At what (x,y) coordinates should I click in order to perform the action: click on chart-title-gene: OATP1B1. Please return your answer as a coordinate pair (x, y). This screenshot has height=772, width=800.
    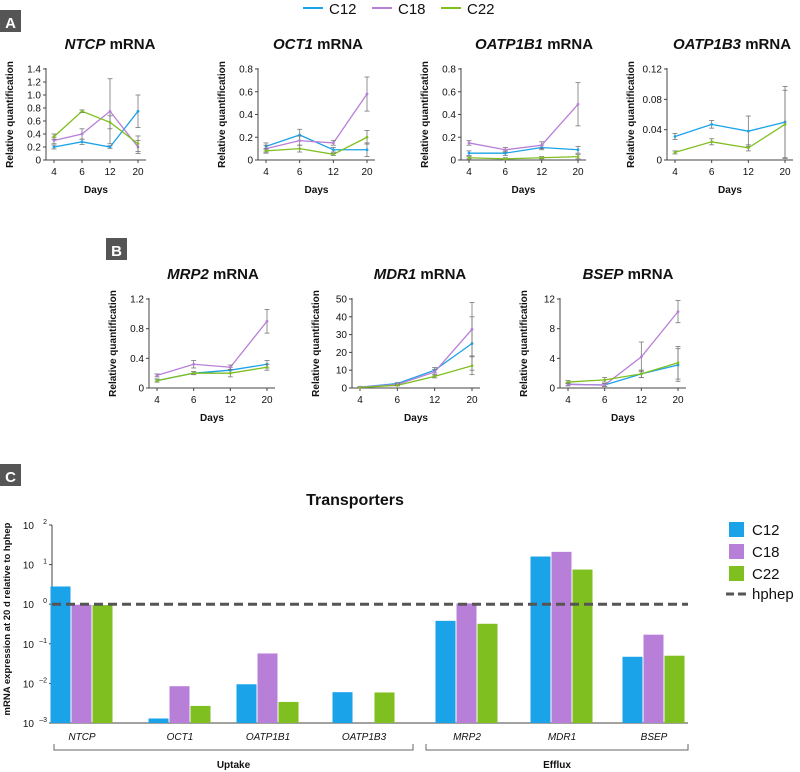
    Looking at the image, I should click on (509, 44).